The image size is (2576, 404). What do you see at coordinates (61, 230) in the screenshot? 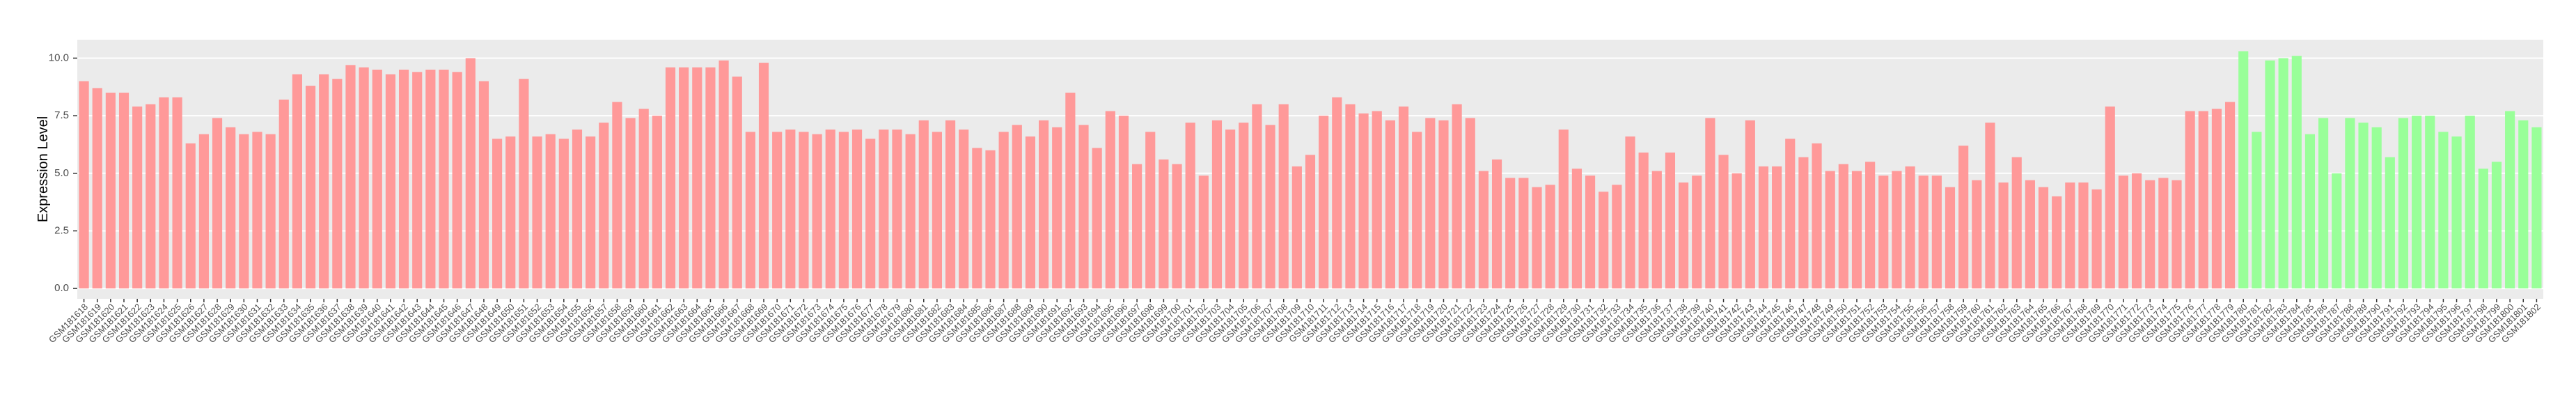
I see `y-tick-label: 2.5` at bounding box center [61, 230].